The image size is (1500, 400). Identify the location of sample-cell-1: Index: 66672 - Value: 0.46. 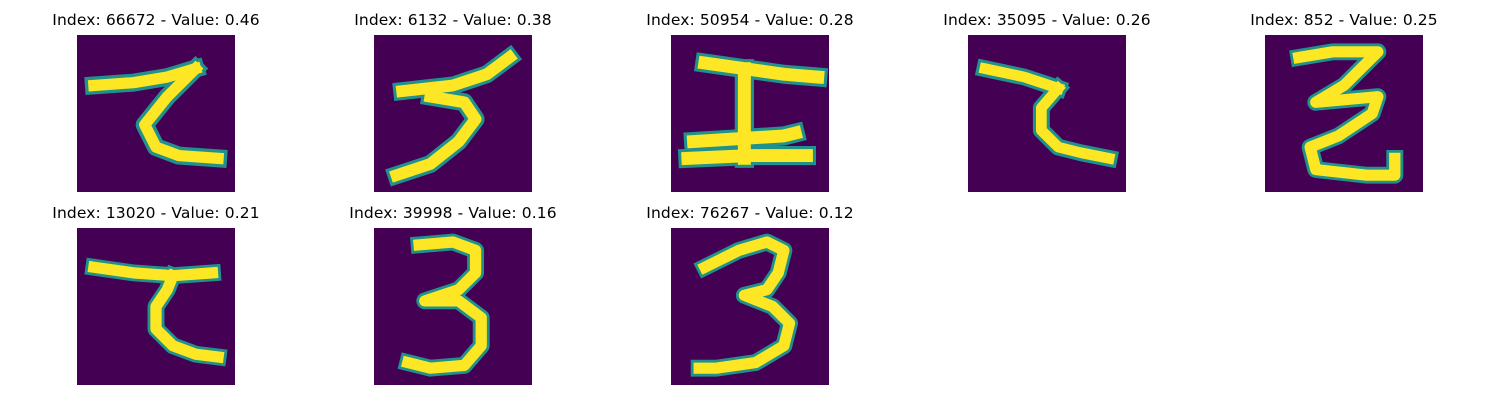
(150, 100).